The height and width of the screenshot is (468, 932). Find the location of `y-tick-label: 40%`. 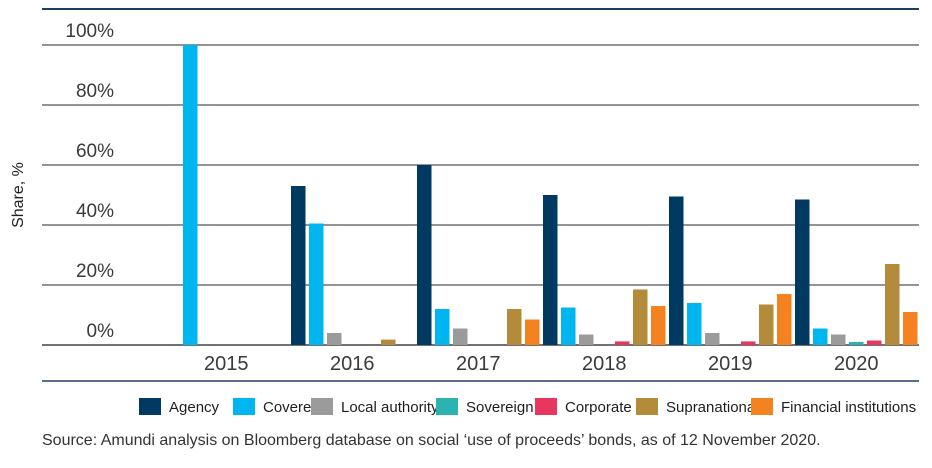

y-tick-label: 40% is located at coordinates (95, 211).